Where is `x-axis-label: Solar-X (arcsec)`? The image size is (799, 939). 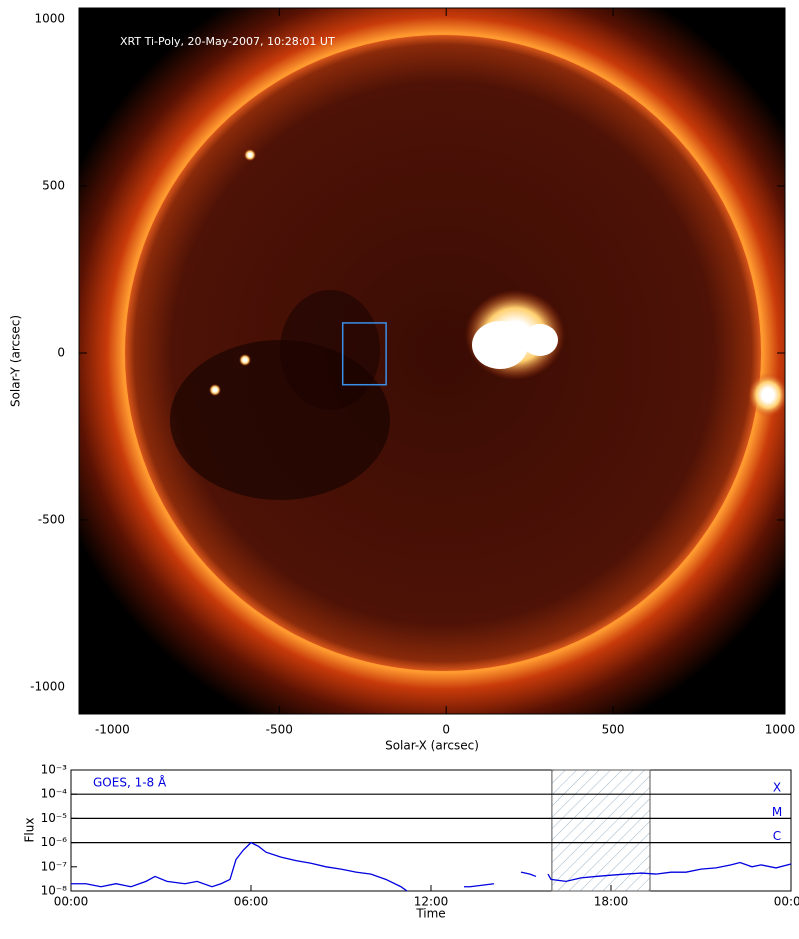 x-axis-label: Solar-X (arcsec) is located at coordinates (432, 746).